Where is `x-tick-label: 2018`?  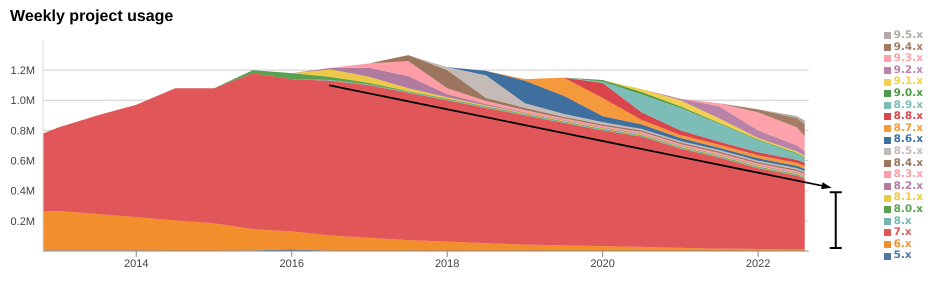
x-tick-label: 2018 is located at coordinates (447, 264).